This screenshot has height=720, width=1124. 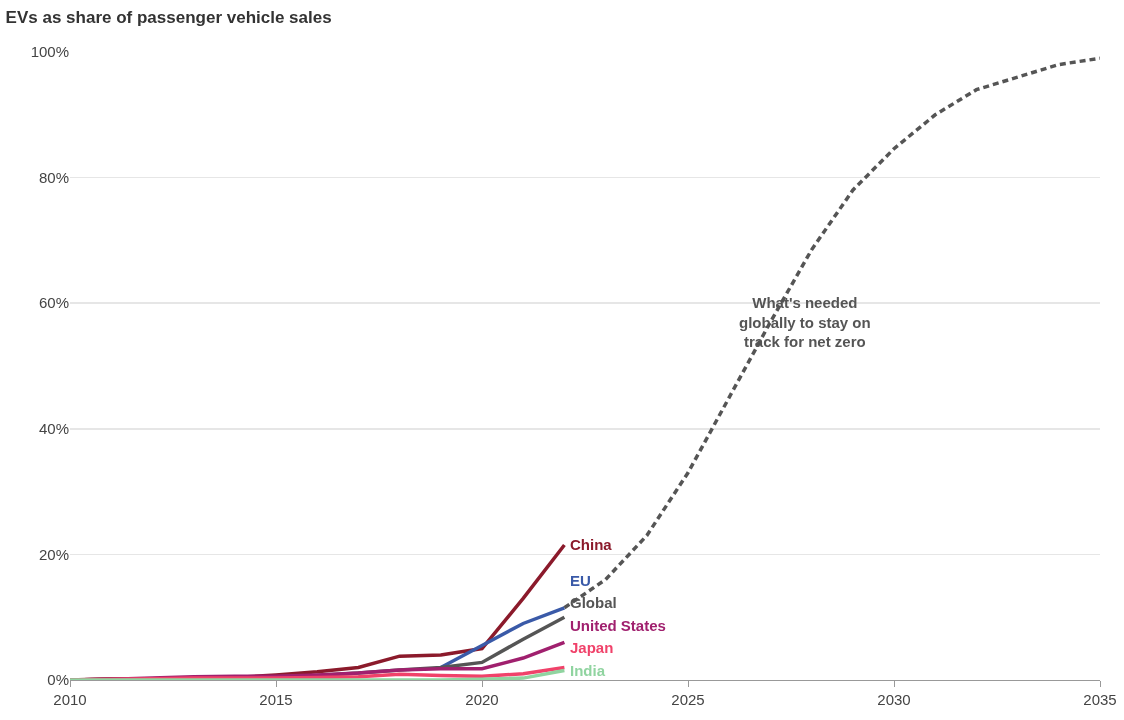 I want to click on y-tick-label: 100%, so click(x=49, y=52).